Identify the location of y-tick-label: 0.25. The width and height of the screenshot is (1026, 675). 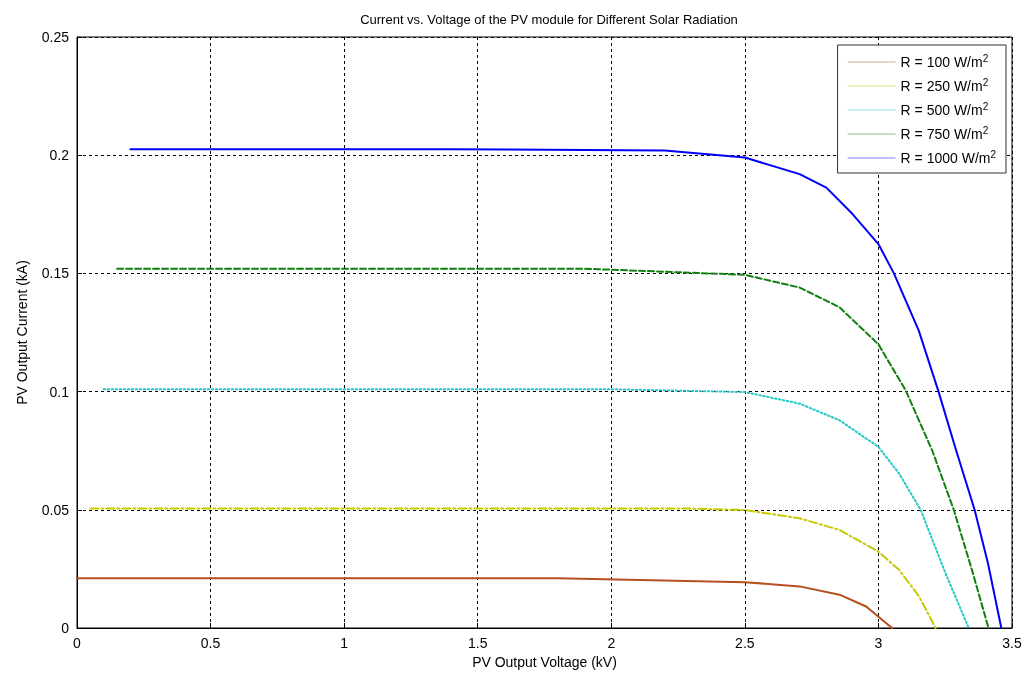
(55, 37).